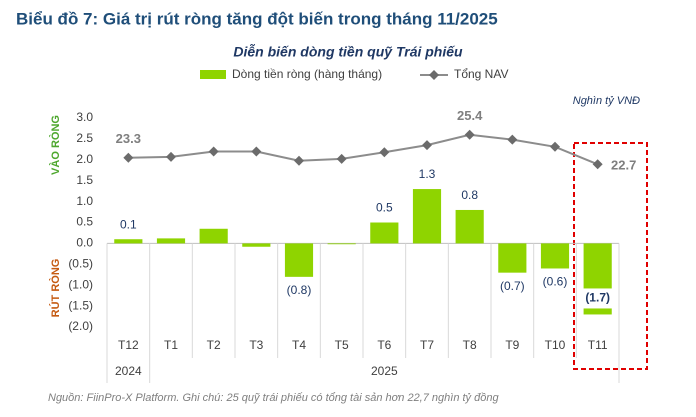  Describe the element at coordinates (342, 345) in the screenshot. I see `x-tick-label: T5` at that location.